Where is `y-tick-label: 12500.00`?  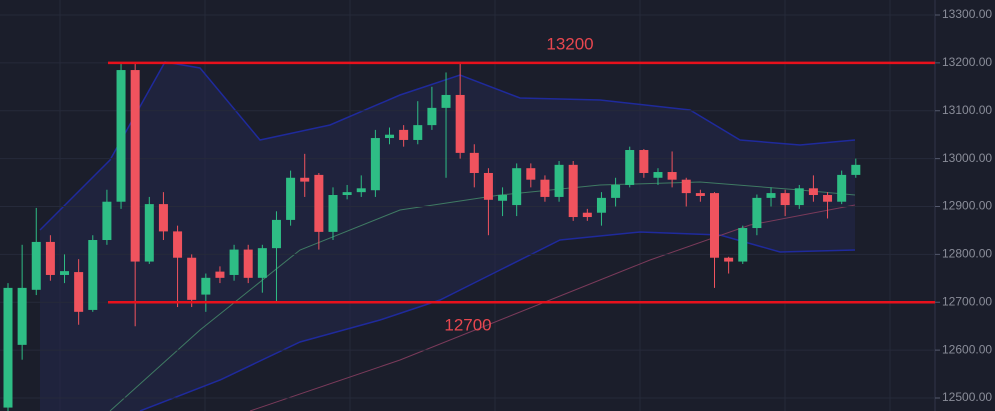 y-tick-label: 12500.00 is located at coordinates (967, 397).